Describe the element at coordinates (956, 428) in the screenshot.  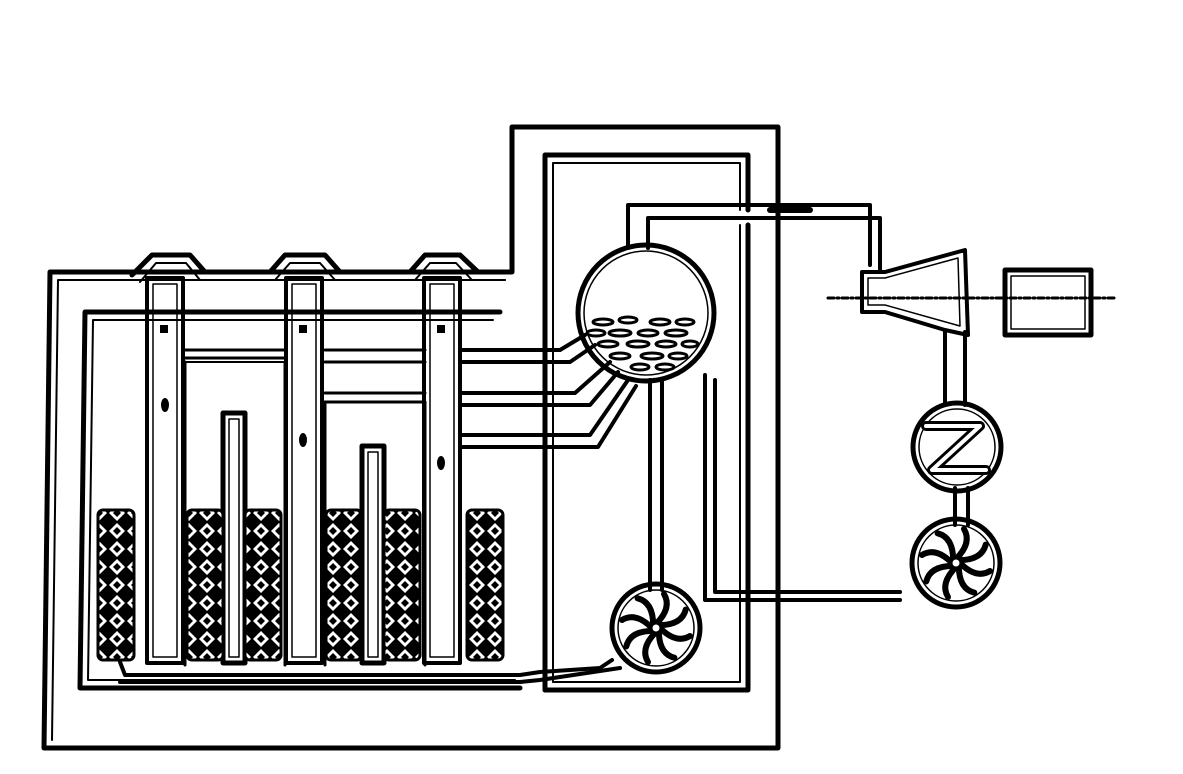
I see `condensate-line` at that location.